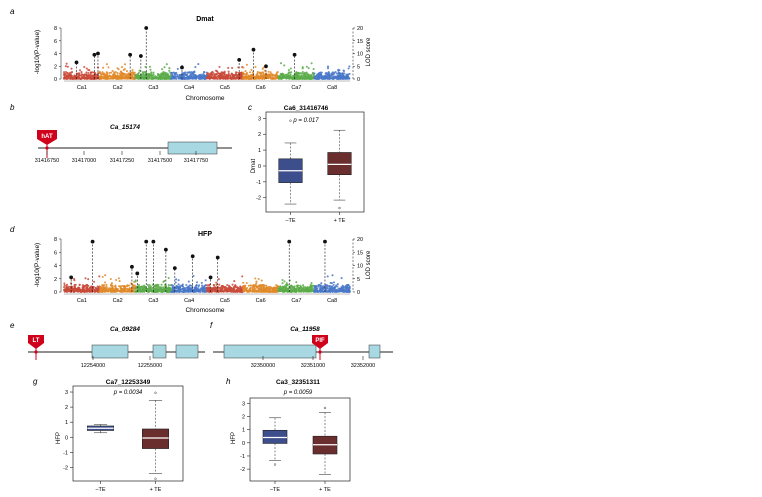  What do you see at coordinates (36, 342) in the screenshot?
I see `te-flag-e` at bounding box center [36, 342].